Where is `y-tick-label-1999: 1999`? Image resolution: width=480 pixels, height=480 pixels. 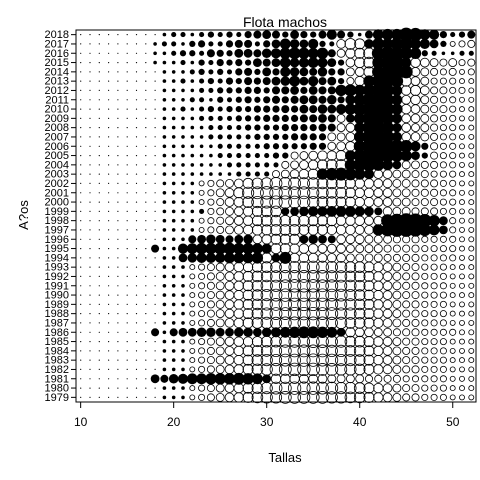 y-tick-label-1999: 1999 is located at coordinates (57, 212).